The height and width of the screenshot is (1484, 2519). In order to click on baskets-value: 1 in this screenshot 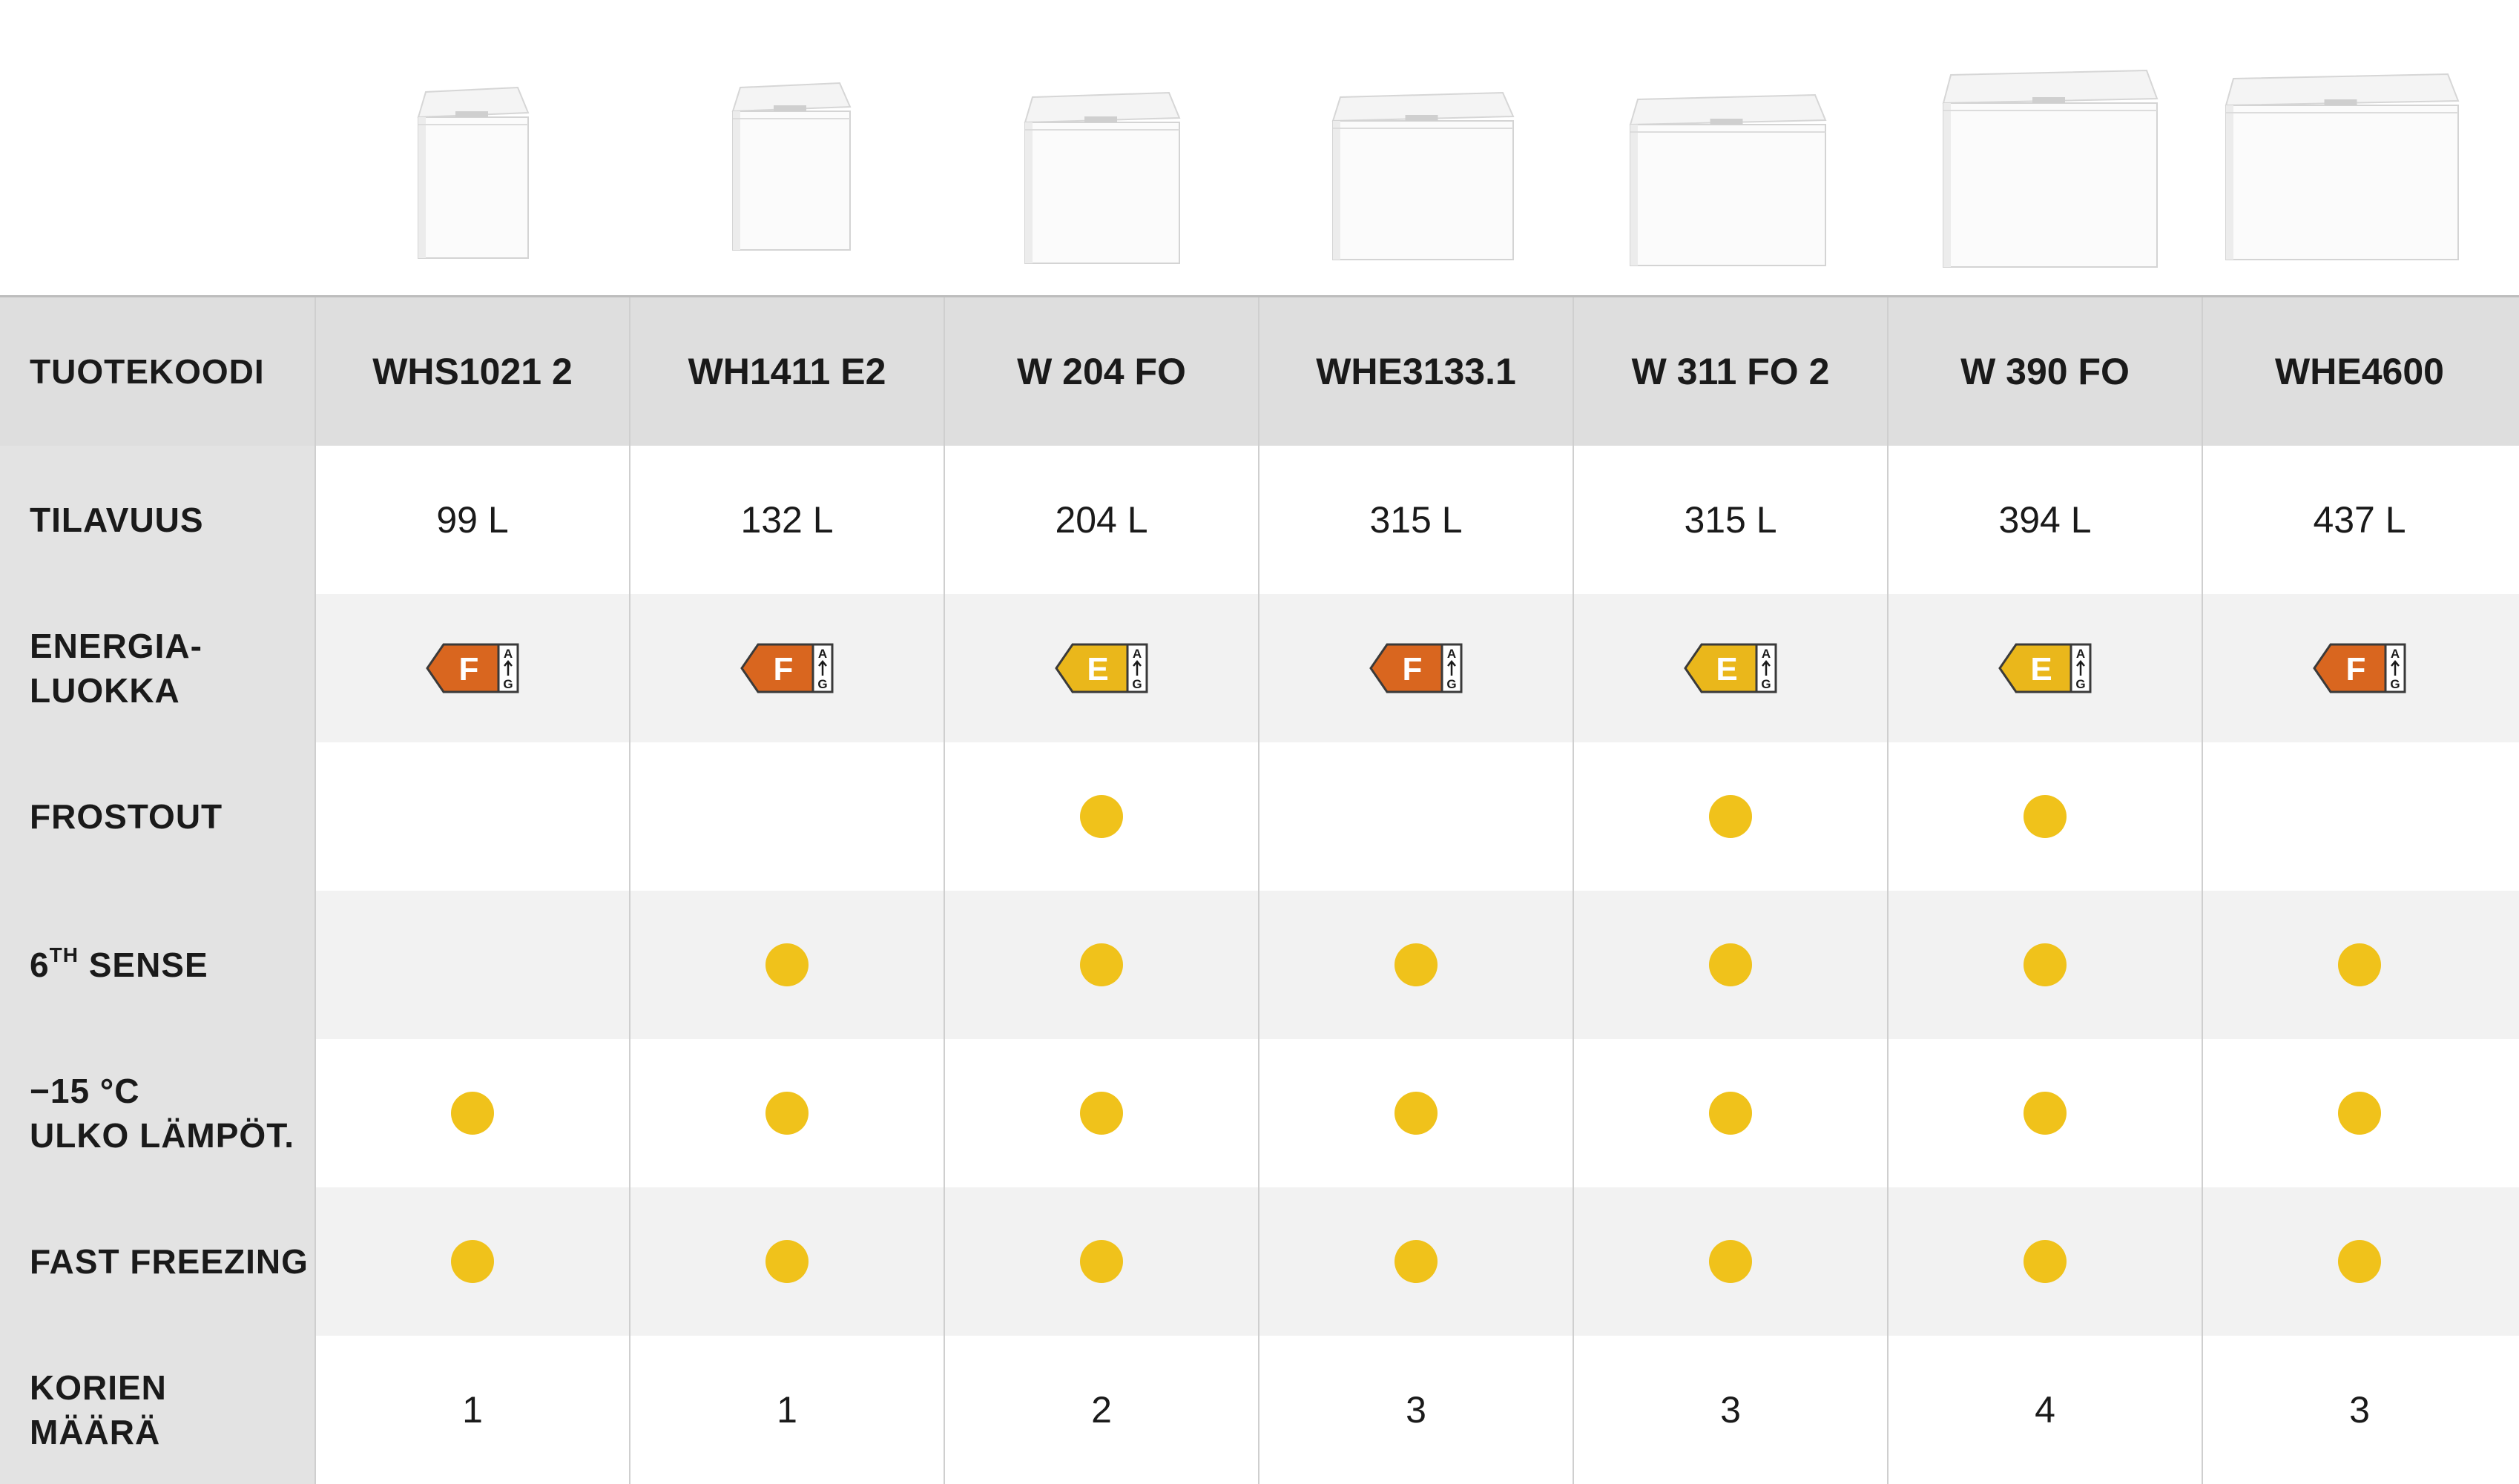, I will do `click(787, 1410)`.